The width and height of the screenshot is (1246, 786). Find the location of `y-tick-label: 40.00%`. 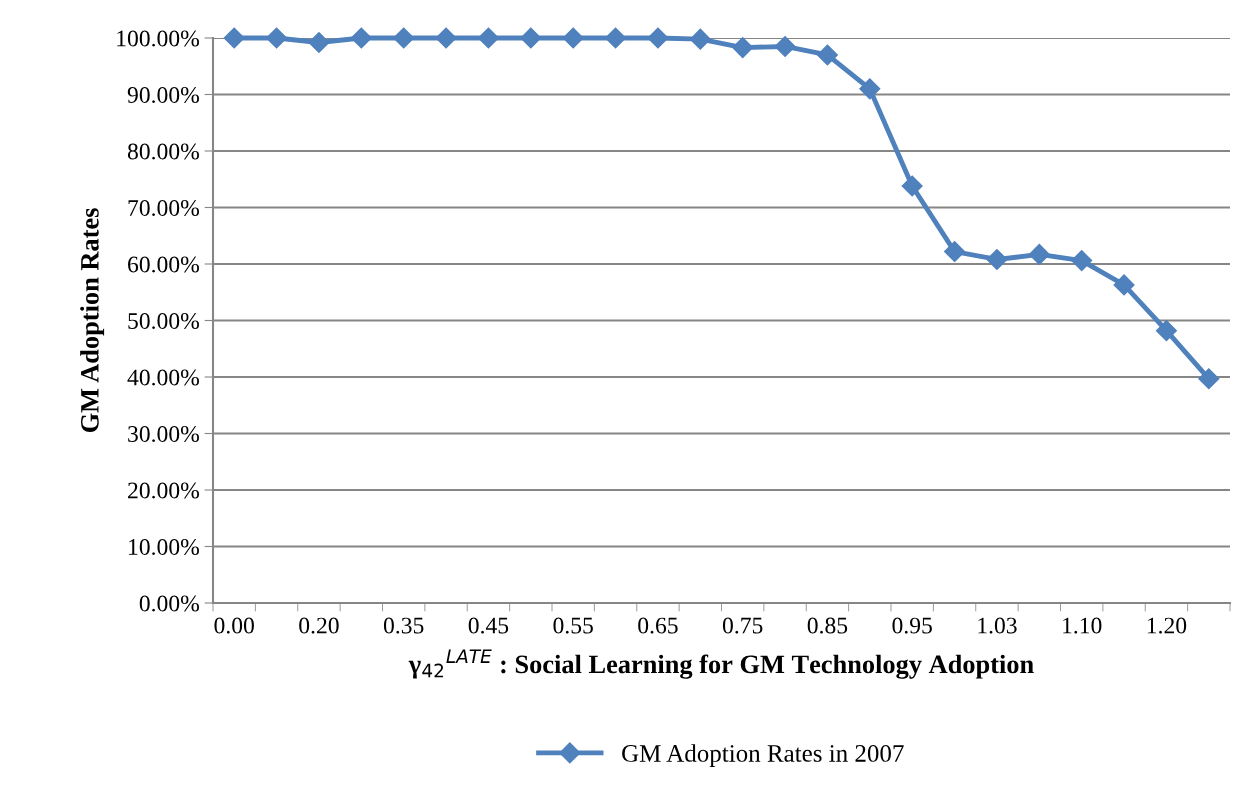

y-tick-label: 40.00% is located at coordinates (163, 377).